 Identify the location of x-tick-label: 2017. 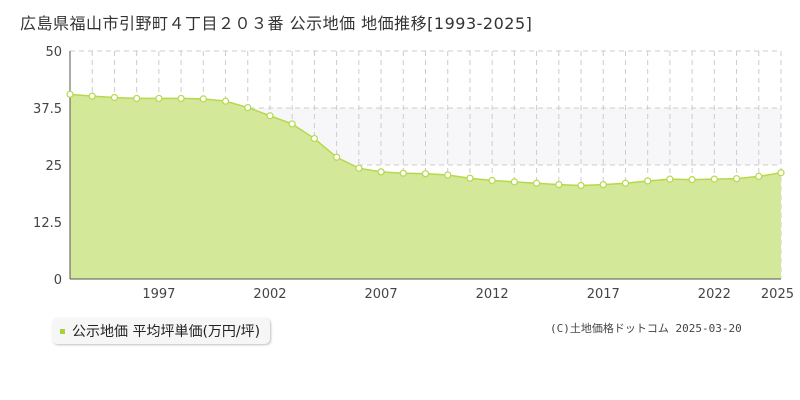
(603, 294).